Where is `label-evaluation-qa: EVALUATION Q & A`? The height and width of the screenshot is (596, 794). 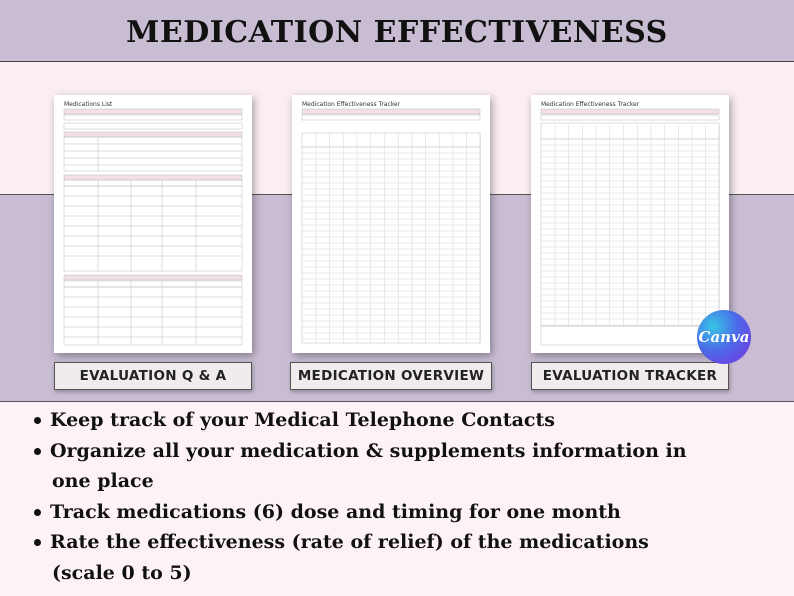
label-evaluation-qa: EVALUATION Q & A is located at coordinates (153, 376).